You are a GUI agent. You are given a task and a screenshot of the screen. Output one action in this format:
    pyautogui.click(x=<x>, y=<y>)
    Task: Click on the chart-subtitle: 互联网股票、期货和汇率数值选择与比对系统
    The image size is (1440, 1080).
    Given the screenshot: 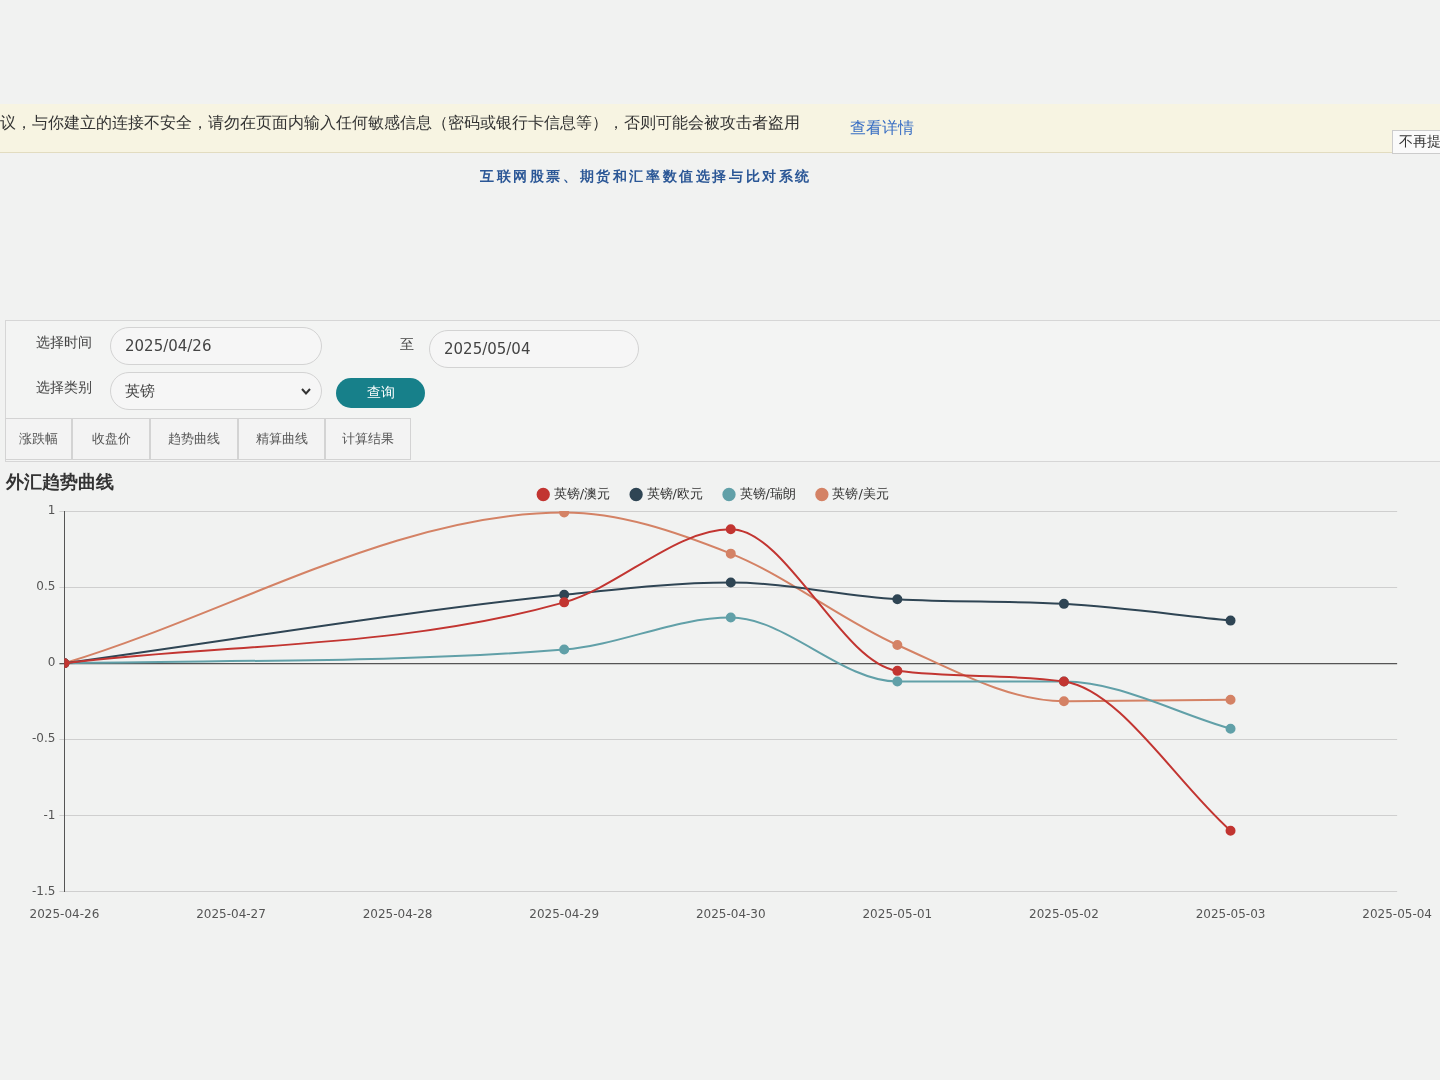 What is the action you would take?
    pyautogui.click(x=646, y=177)
    